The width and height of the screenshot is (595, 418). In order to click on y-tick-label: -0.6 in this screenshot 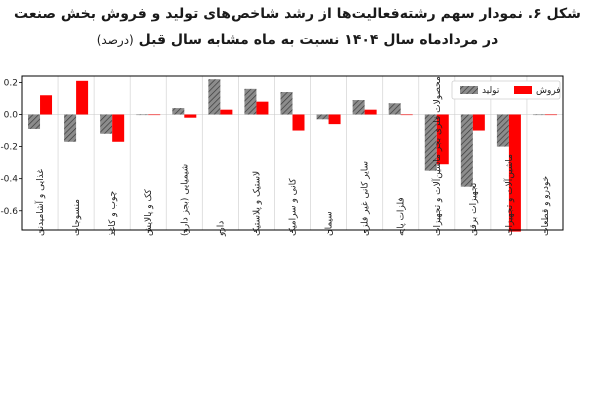, I will do `click(9, 212)`.